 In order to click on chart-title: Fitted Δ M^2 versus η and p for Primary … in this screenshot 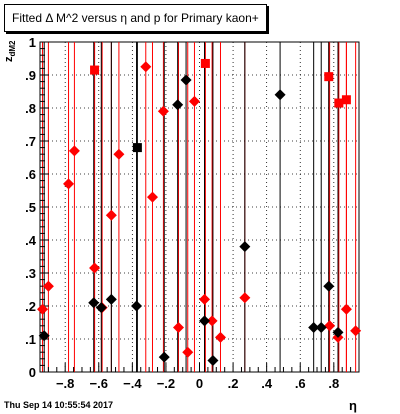, I will do `click(135, 18)`.